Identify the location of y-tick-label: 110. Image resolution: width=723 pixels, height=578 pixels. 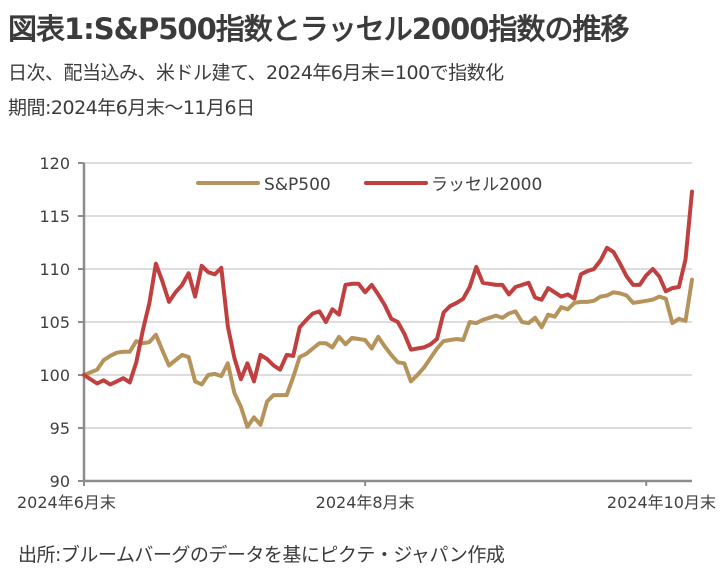
(54, 269).